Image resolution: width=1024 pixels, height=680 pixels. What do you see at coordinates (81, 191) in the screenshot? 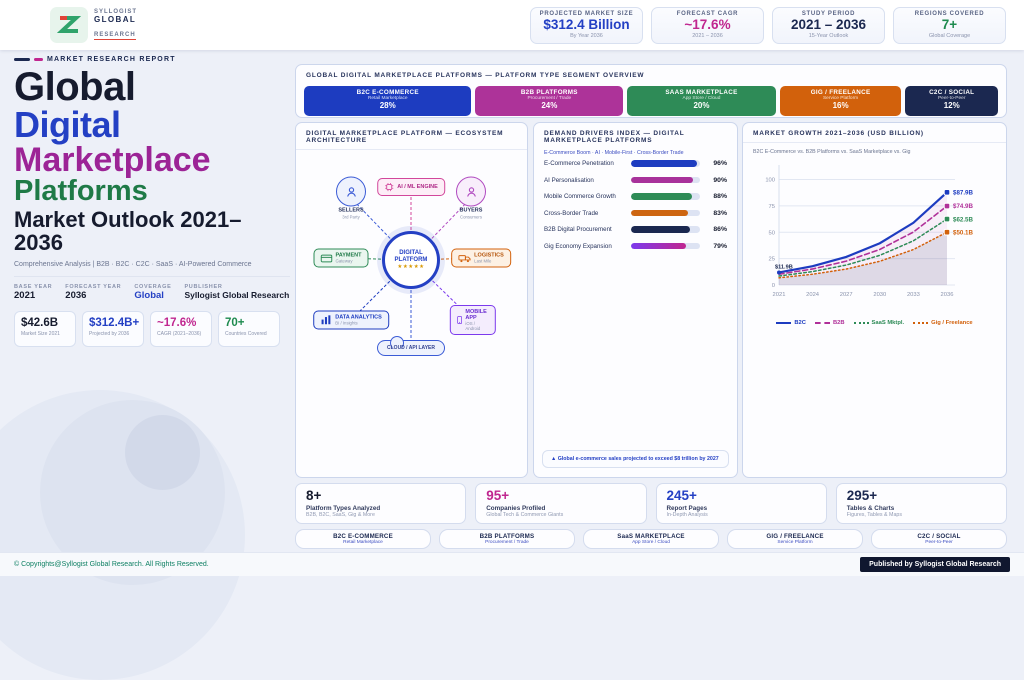
I see `title-line-platforms: Platforms` at bounding box center [81, 191].